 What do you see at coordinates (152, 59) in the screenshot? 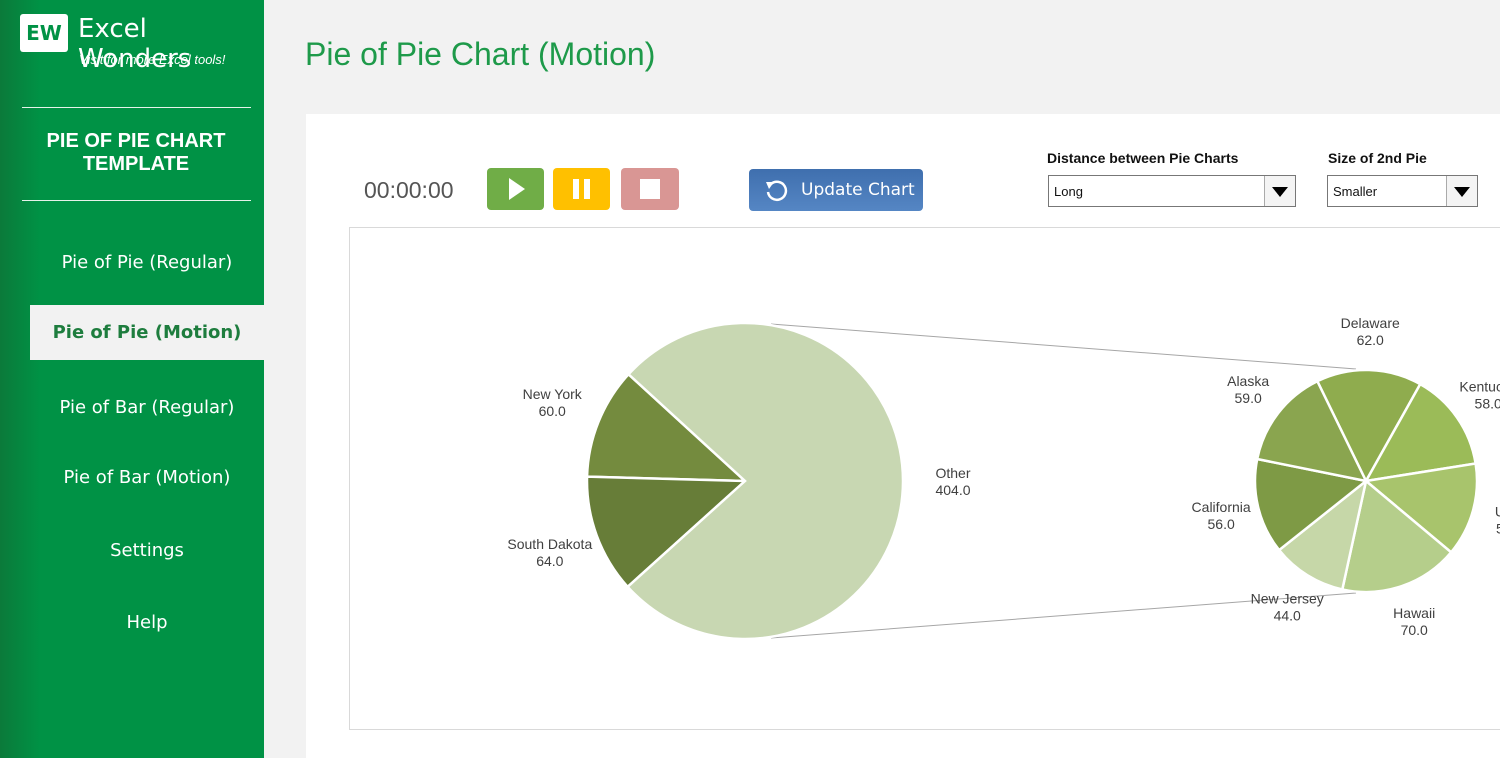
I see `tagline: Visit for more Excel tools!` at bounding box center [152, 59].